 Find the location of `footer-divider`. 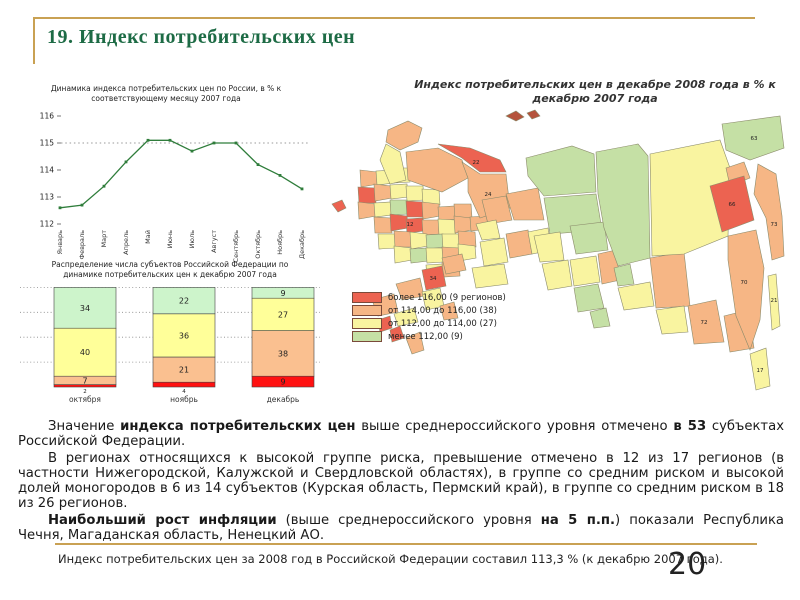

footer-divider is located at coordinates (406, 544).